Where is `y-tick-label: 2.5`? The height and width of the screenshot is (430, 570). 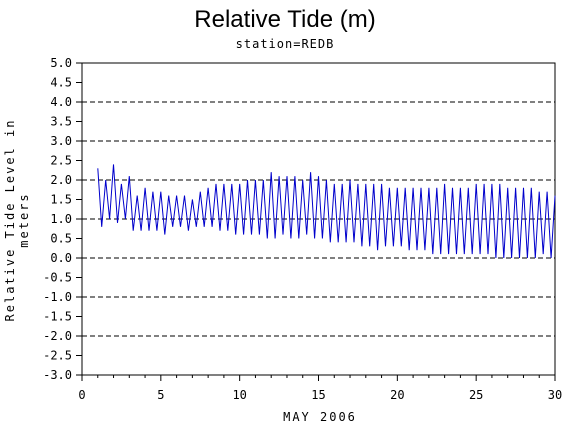
y-tick-label: 2.5 is located at coordinates (61, 161).